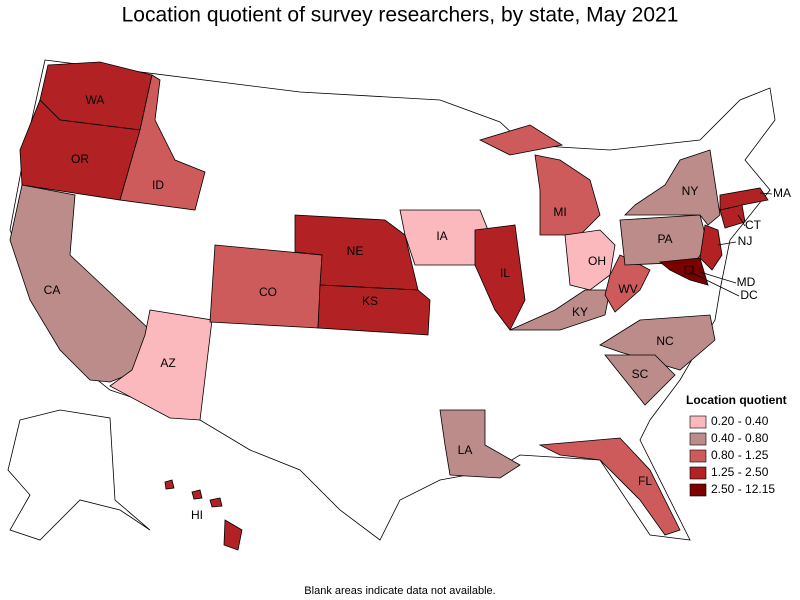 The image size is (800, 600). I want to click on legend-title: Location quotient, so click(736, 400).